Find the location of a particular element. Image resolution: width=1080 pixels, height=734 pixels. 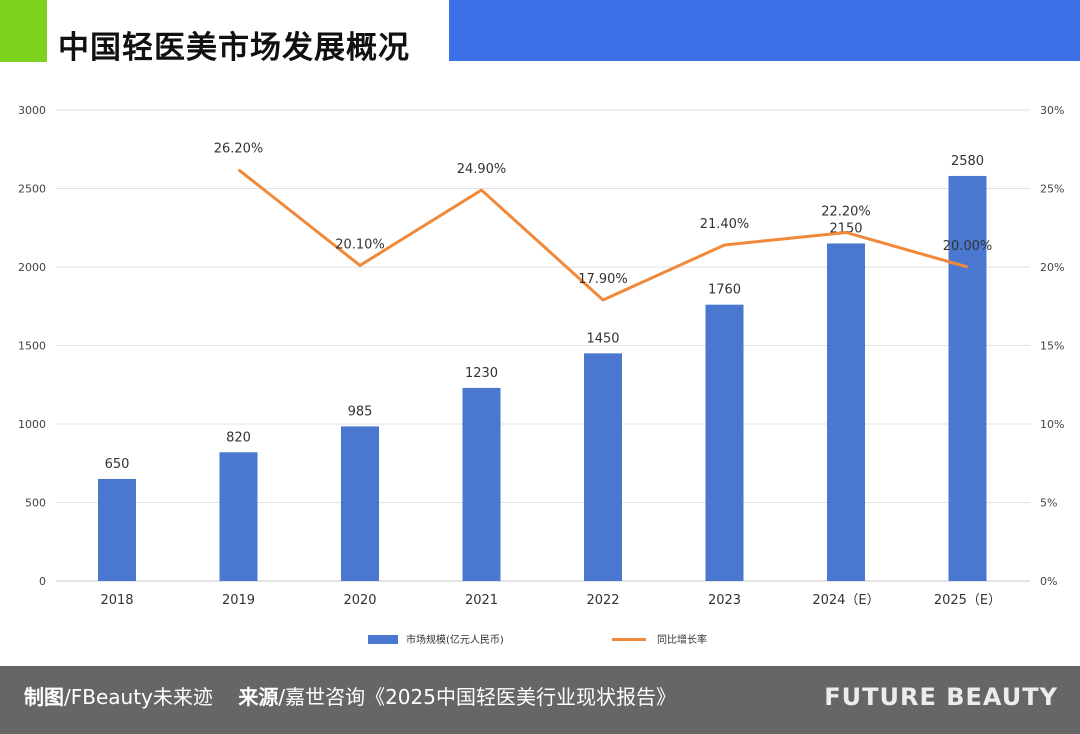

left-tick-label: 3000 is located at coordinates (32, 110).